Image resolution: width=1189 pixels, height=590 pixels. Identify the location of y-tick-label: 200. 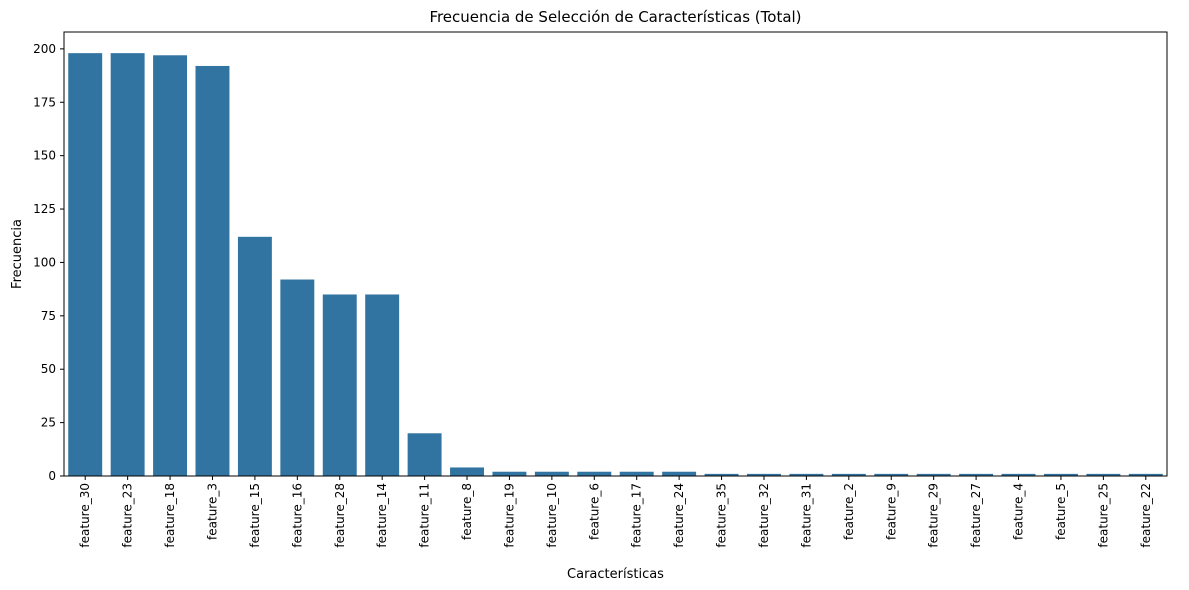
(44, 49).